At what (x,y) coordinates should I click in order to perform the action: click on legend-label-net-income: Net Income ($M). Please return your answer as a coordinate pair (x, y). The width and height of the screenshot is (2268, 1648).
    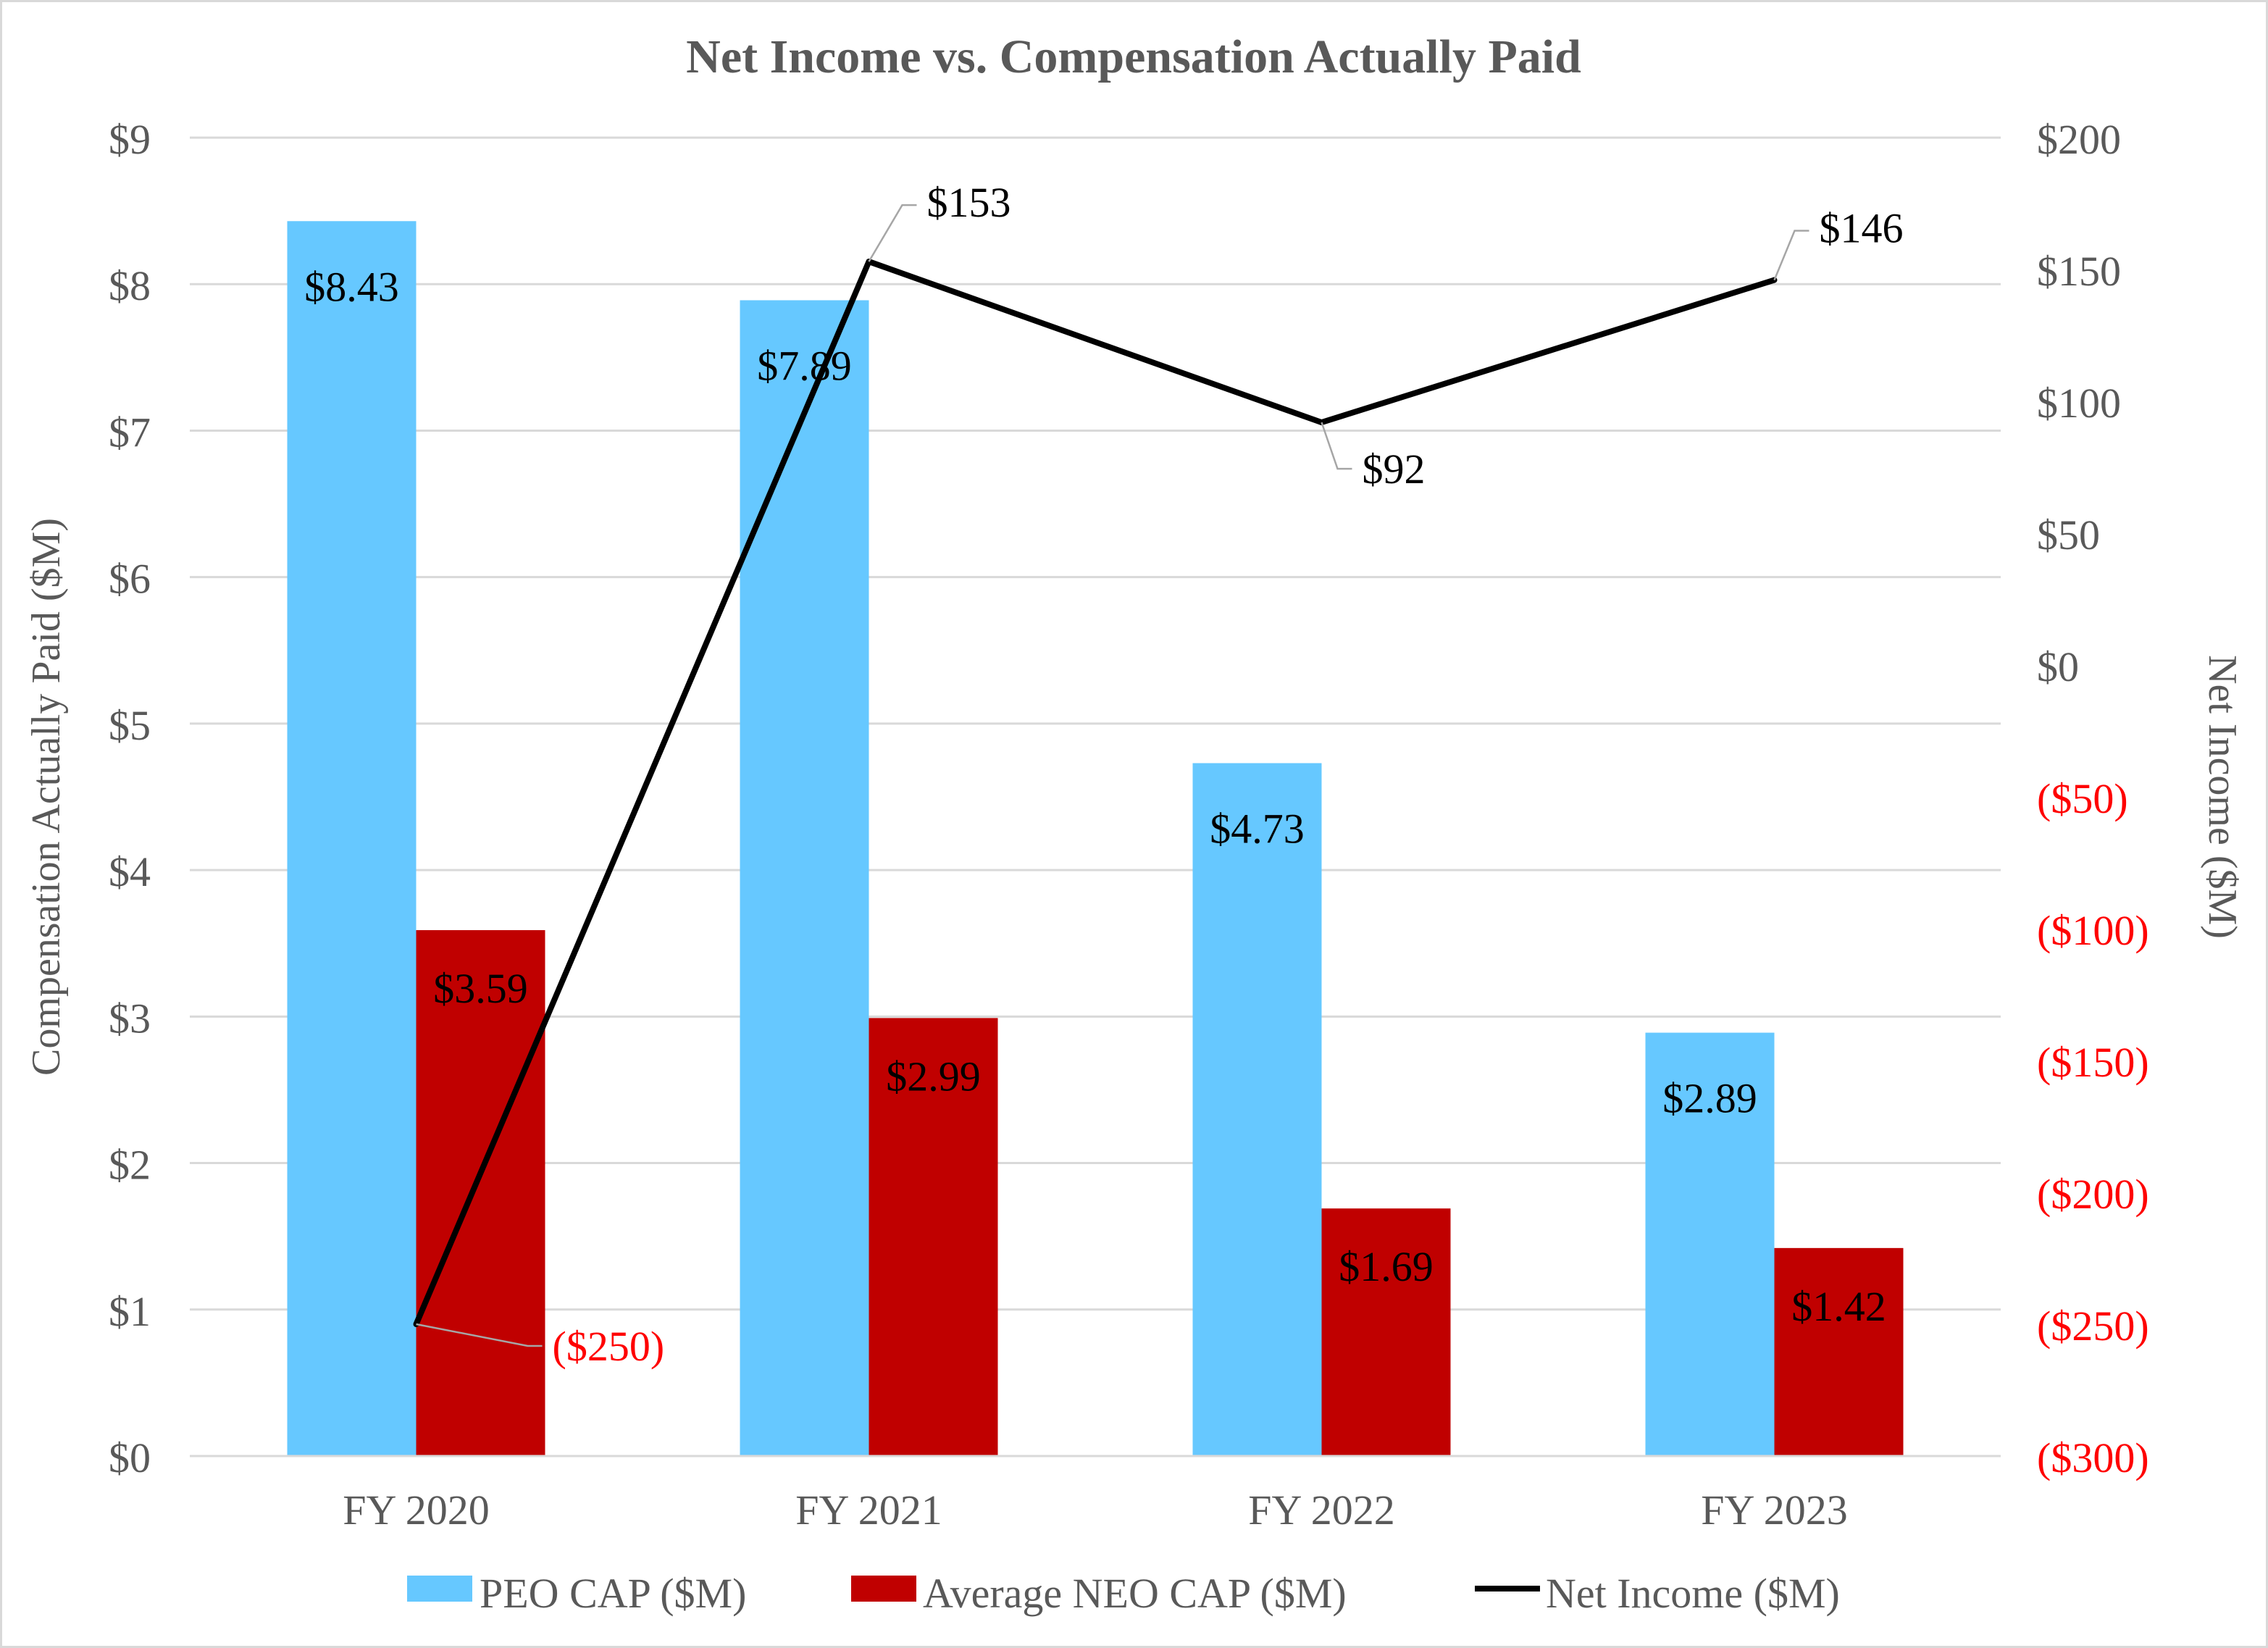
    Looking at the image, I should click on (1693, 1593).